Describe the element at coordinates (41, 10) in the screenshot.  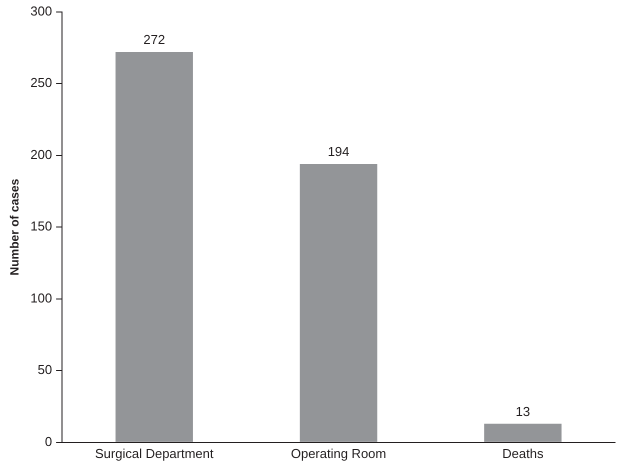
I see `y-tick-label: 300` at that location.